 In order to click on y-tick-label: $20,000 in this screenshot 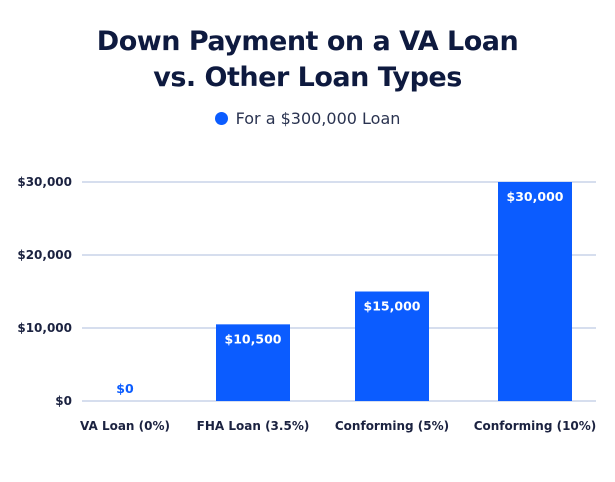, I will do `click(44, 255)`.